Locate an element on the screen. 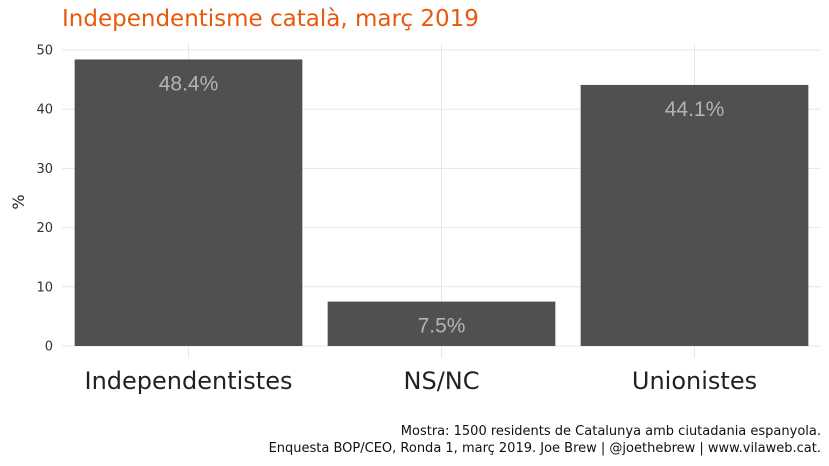  y-tick-label-0: 0 is located at coordinates (49, 347).